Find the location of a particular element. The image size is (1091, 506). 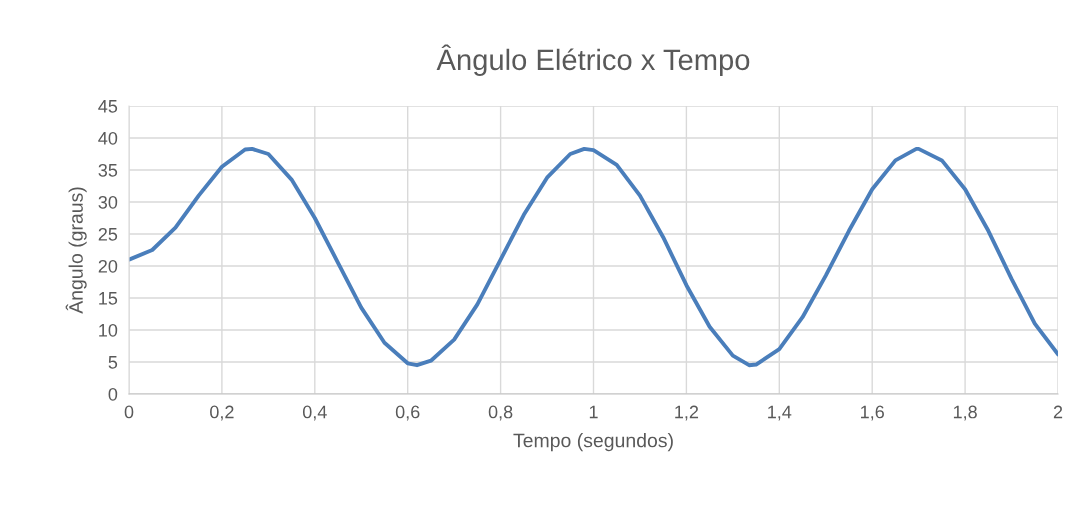

y-tick-label: 25 is located at coordinates (108, 234).